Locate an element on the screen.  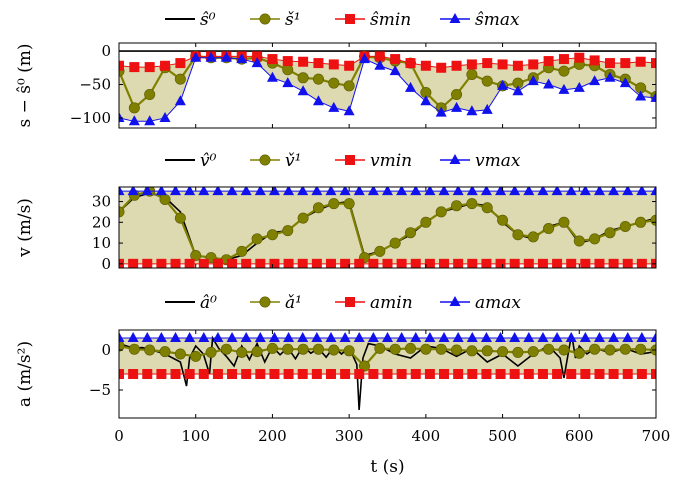
legend-label-min: ŝmin is located at coordinates (390, 20).